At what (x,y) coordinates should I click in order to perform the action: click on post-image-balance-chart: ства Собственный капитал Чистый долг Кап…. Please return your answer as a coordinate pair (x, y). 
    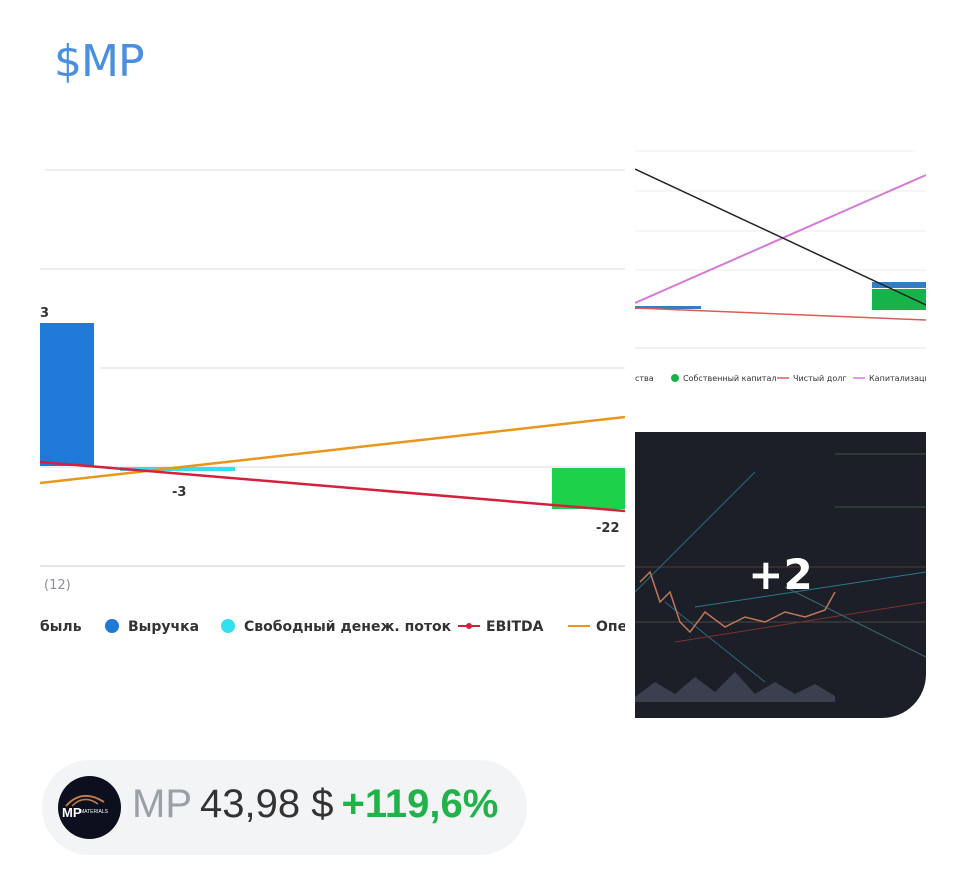
    Looking at the image, I should click on (780, 275).